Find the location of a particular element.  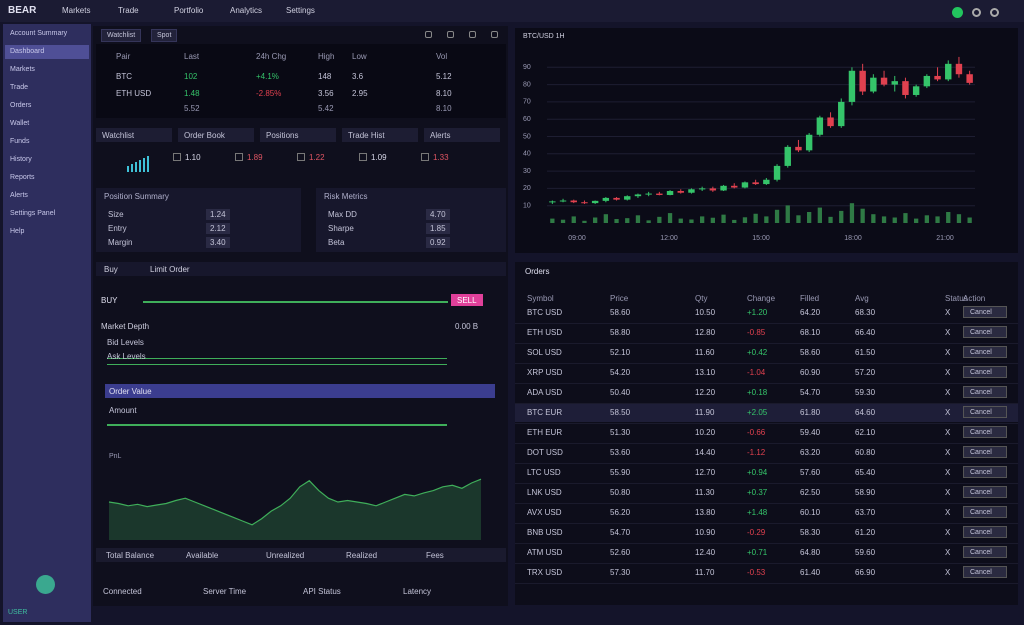

table-cell: 60.80 is located at coordinates (865, 452).